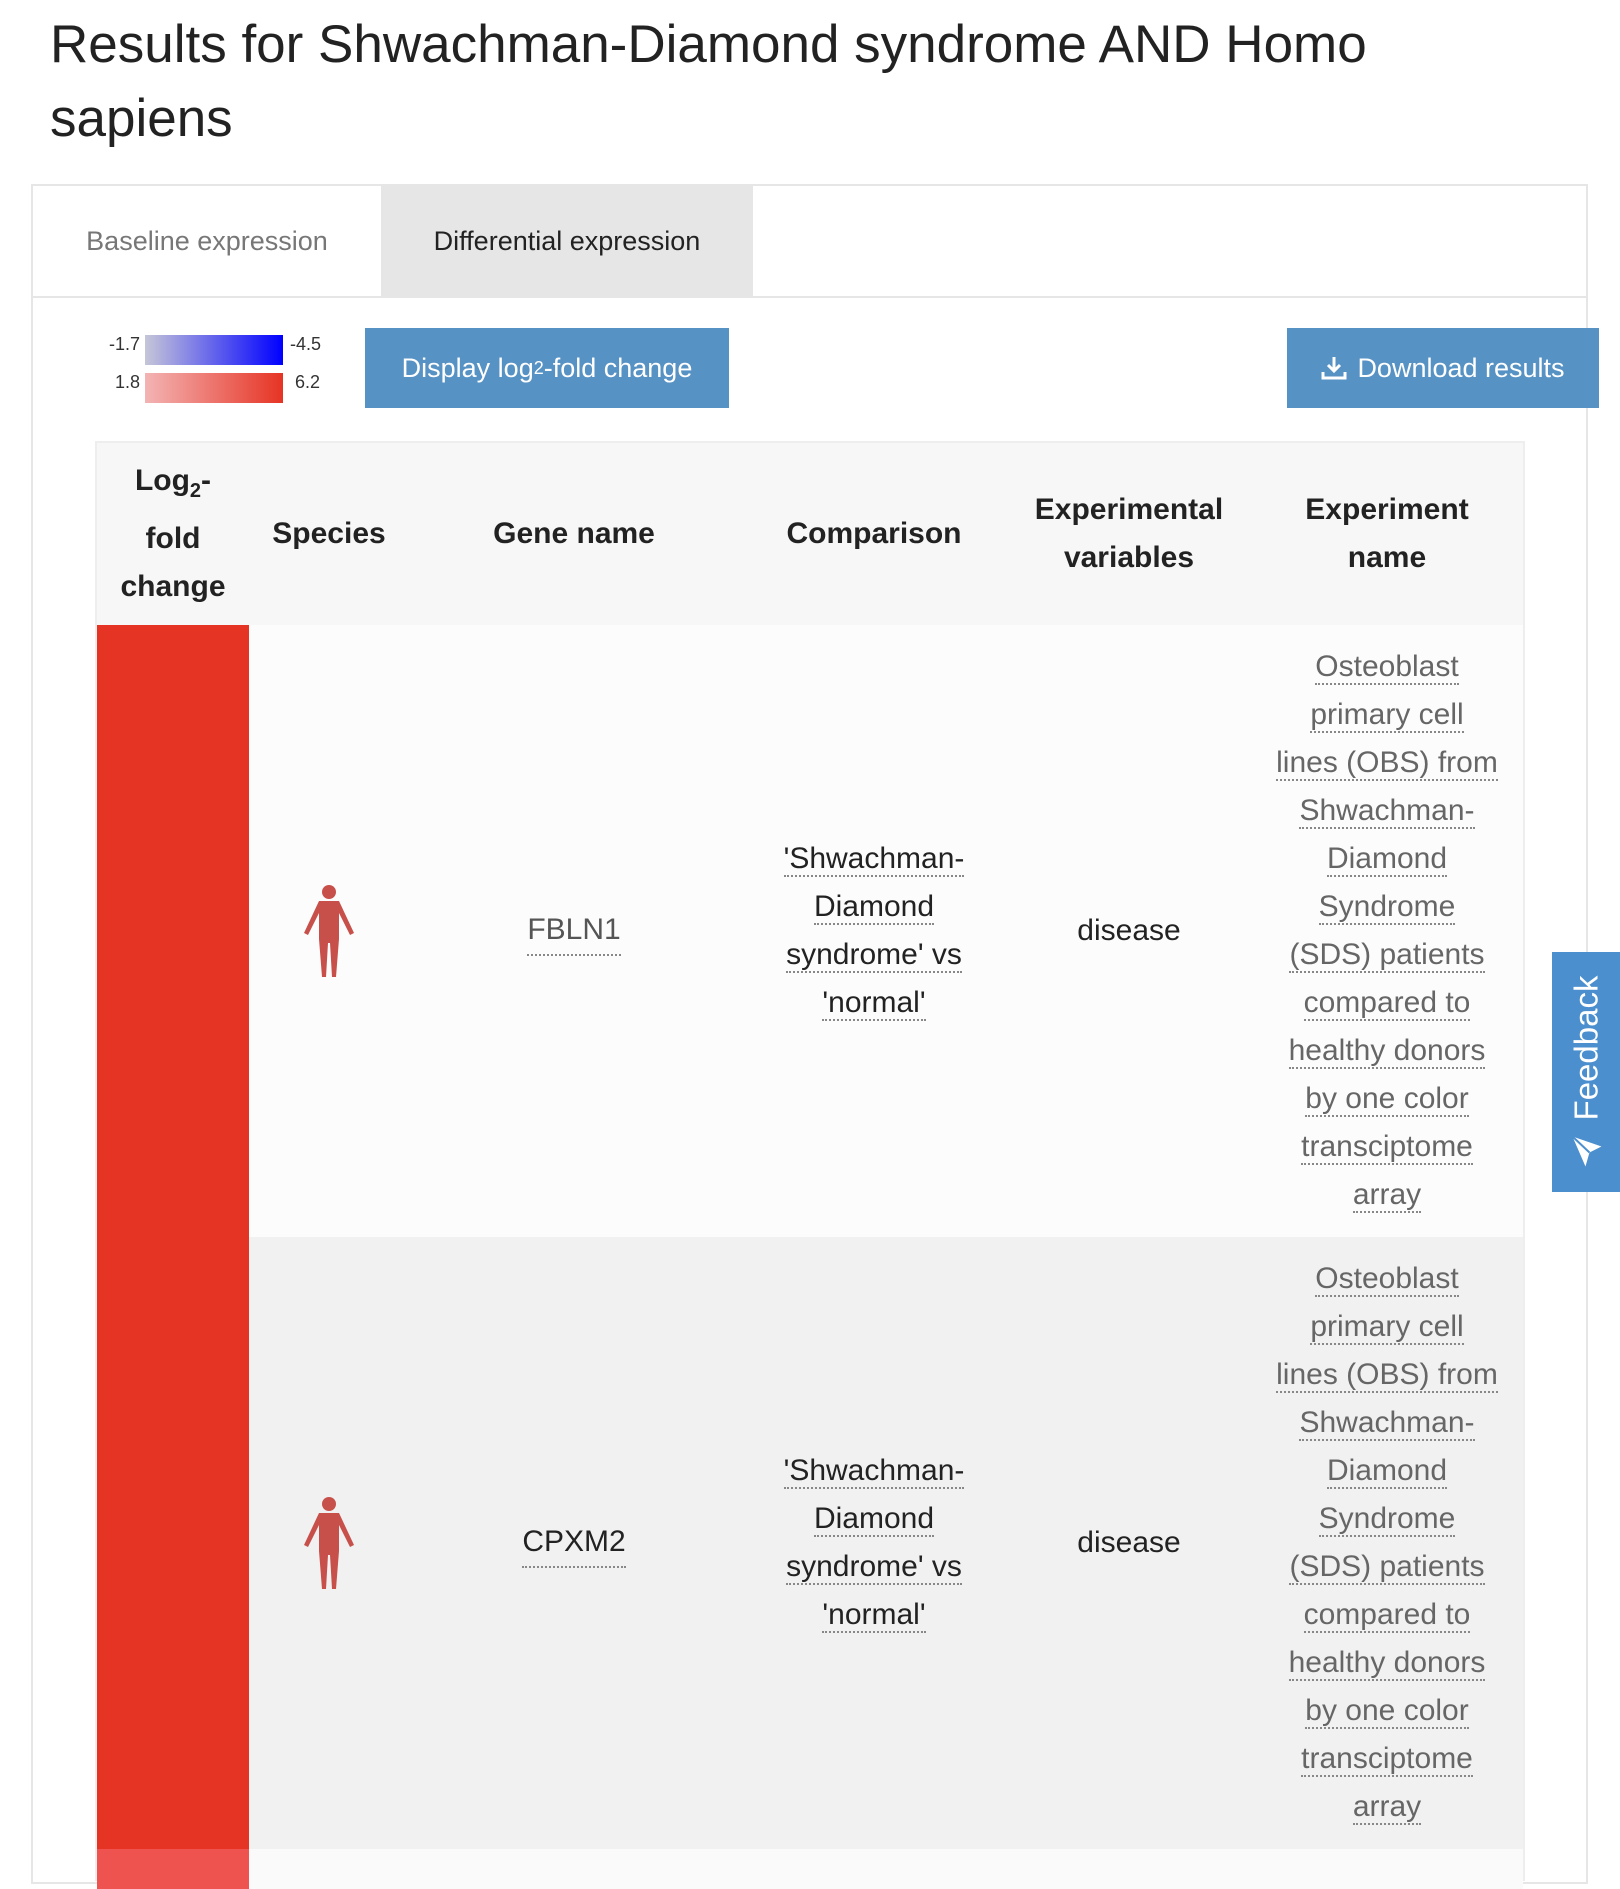 This screenshot has width=1620, height=1889. I want to click on header-log2-line2: fold, so click(173, 538).